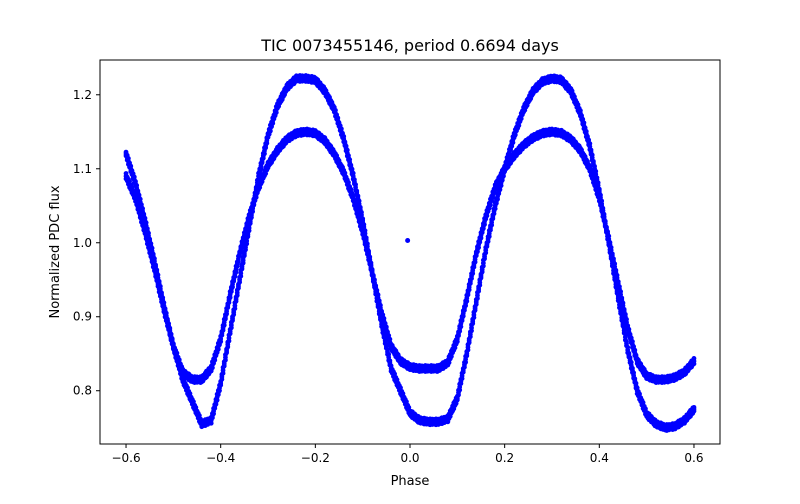  I want to click on y-tick-label: 1.1, so click(82, 169).